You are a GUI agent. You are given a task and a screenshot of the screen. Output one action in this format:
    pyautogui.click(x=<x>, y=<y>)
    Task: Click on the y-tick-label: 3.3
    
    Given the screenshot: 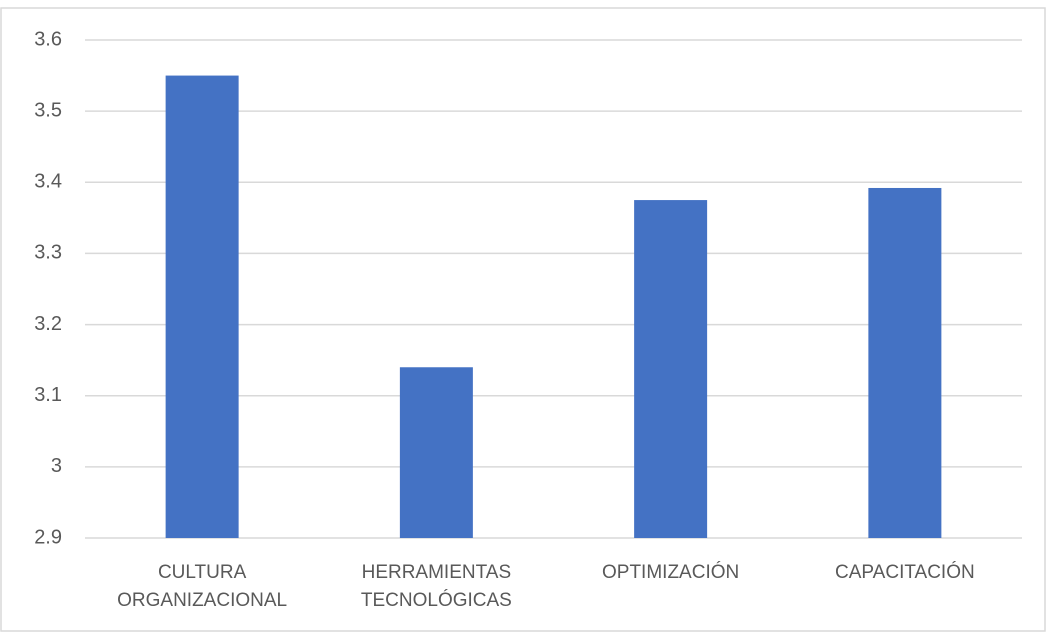 What is the action you would take?
    pyautogui.click(x=48, y=253)
    